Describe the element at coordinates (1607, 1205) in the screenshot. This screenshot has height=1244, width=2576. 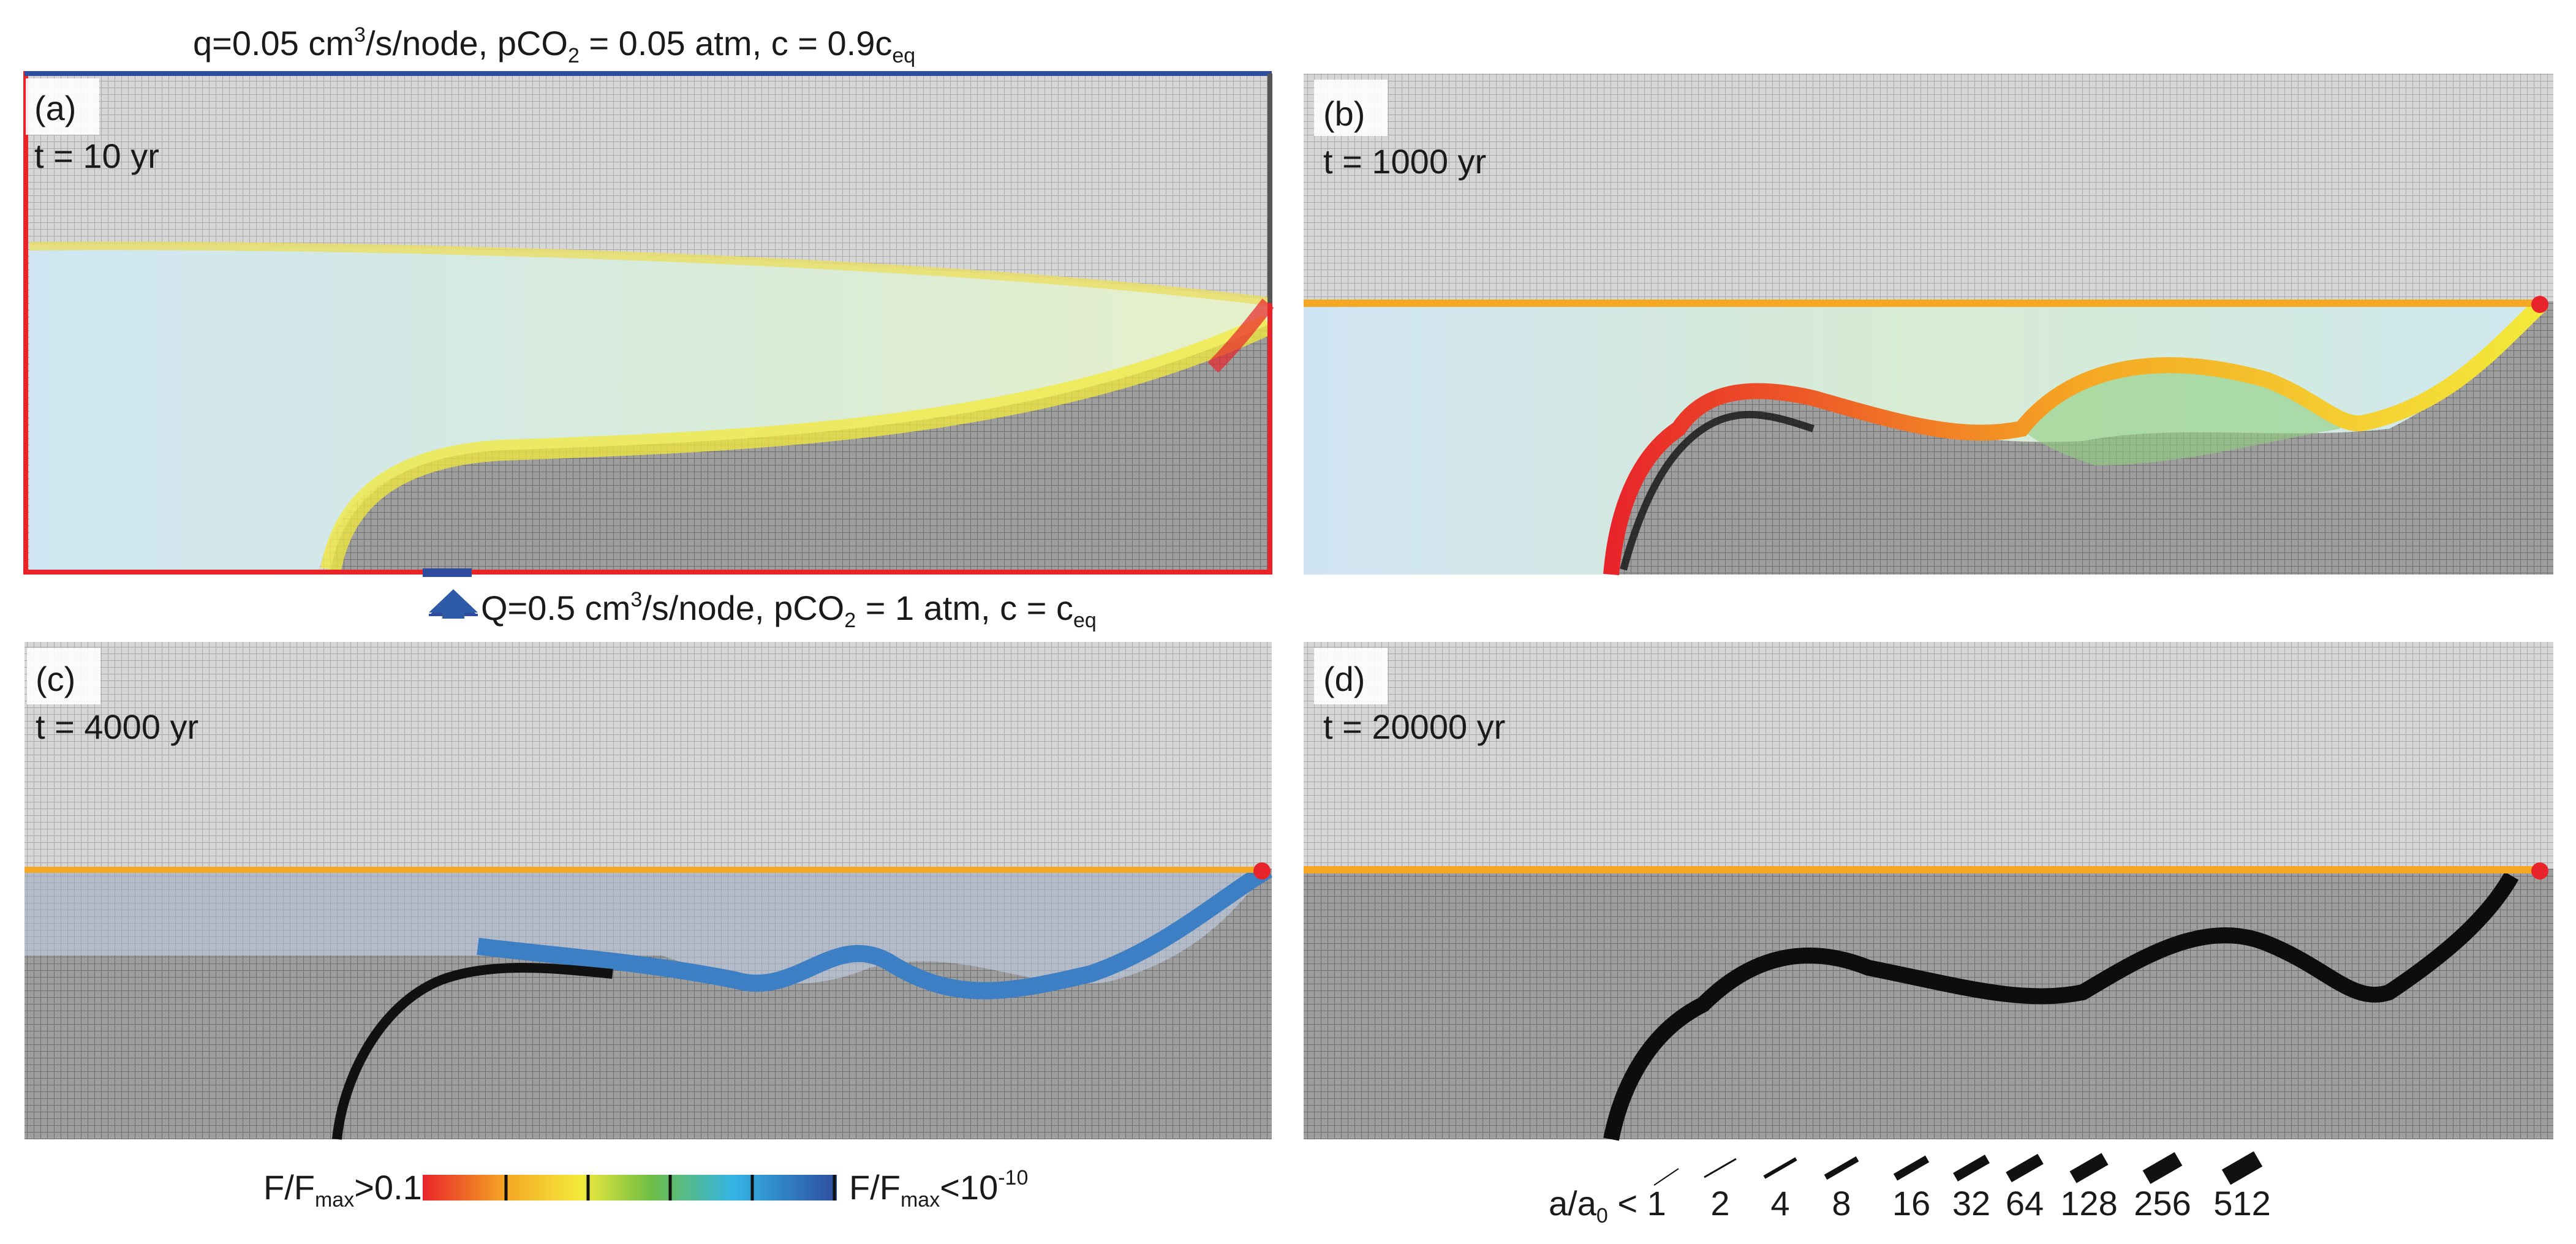
I see `aperture-legend-label: a/a0 < 1` at that location.